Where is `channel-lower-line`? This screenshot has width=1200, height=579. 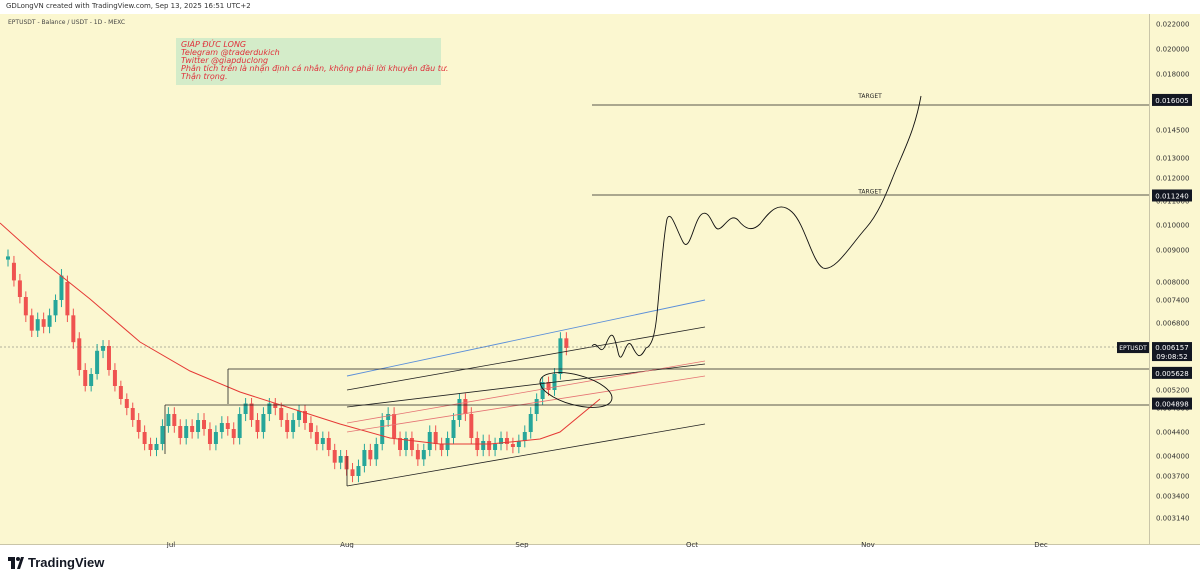 channel-lower-line is located at coordinates (526, 455).